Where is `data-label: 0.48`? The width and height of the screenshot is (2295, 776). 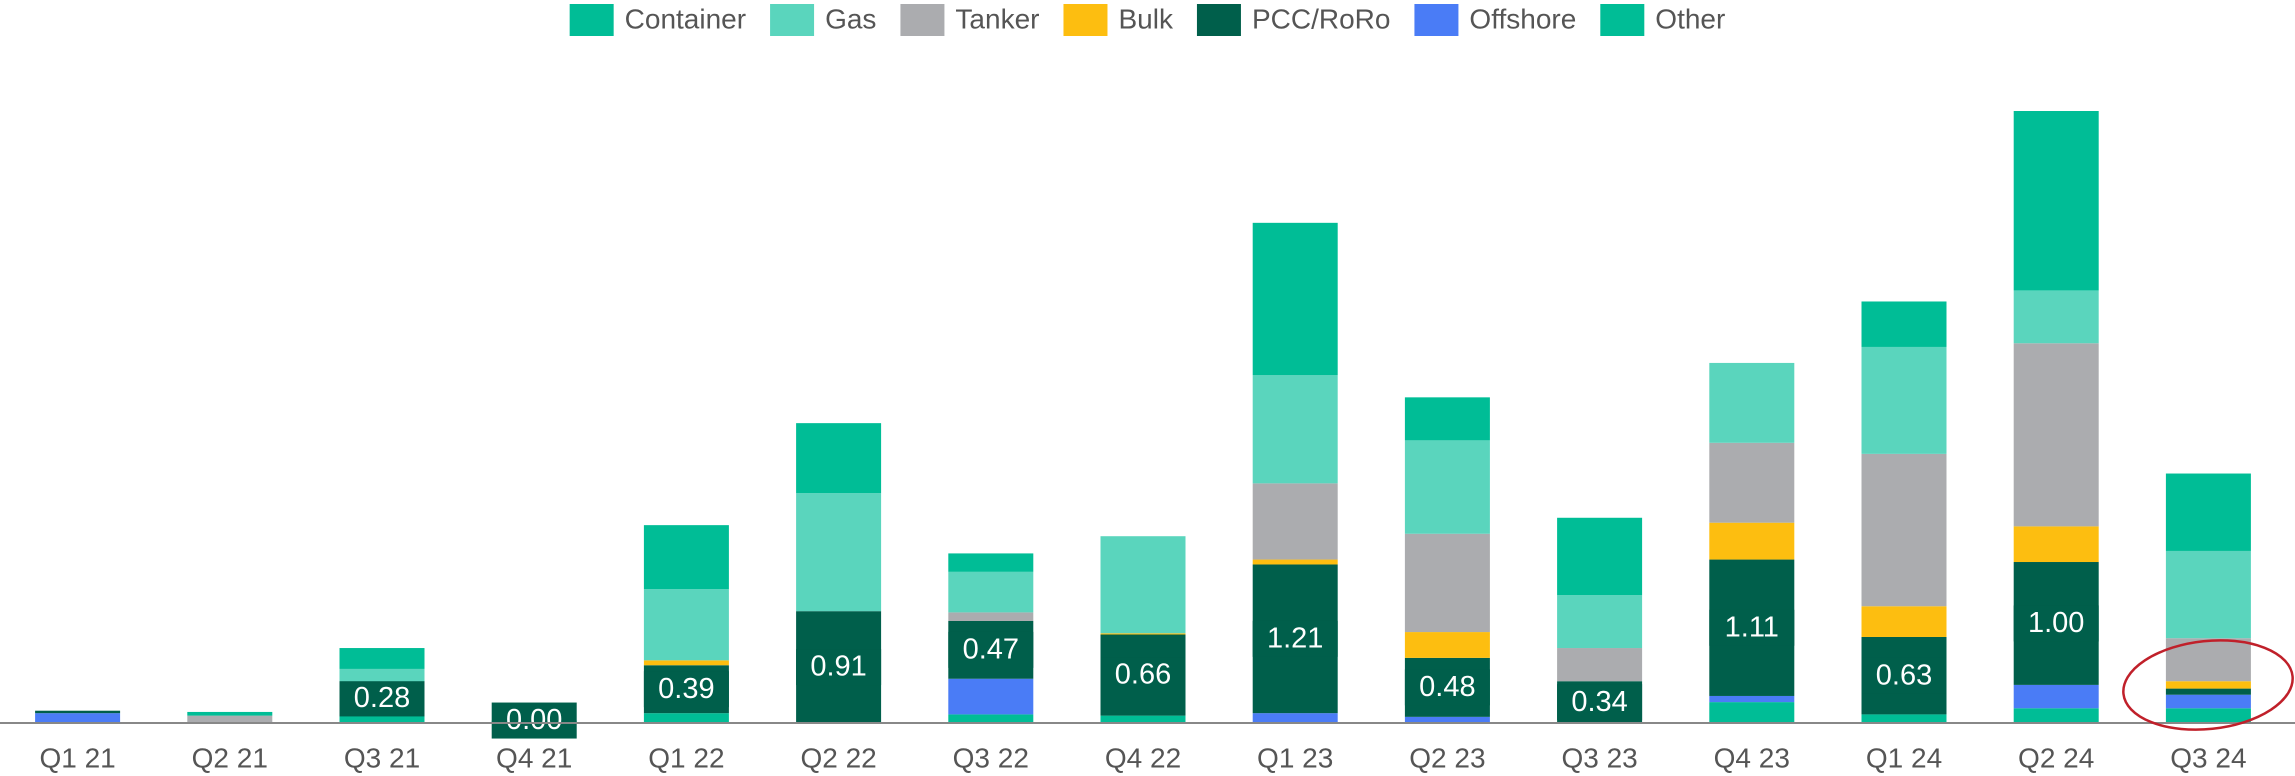
data-label: 0.48 is located at coordinates (1447, 687).